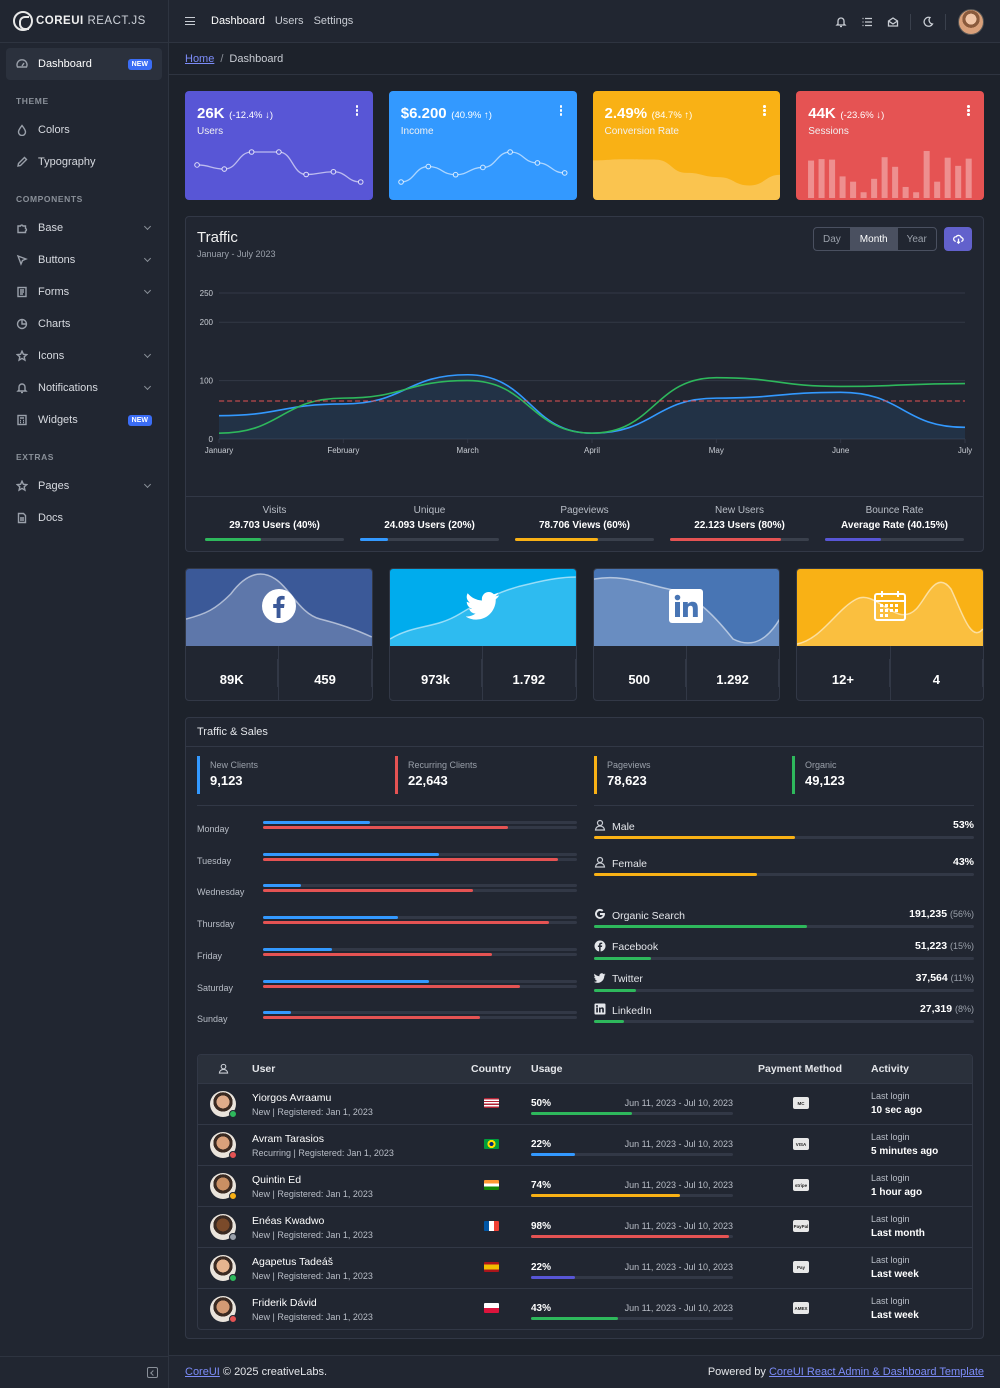  Describe the element at coordinates (603, 1010) in the screenshot. I see `linkedin-icon` at that location.